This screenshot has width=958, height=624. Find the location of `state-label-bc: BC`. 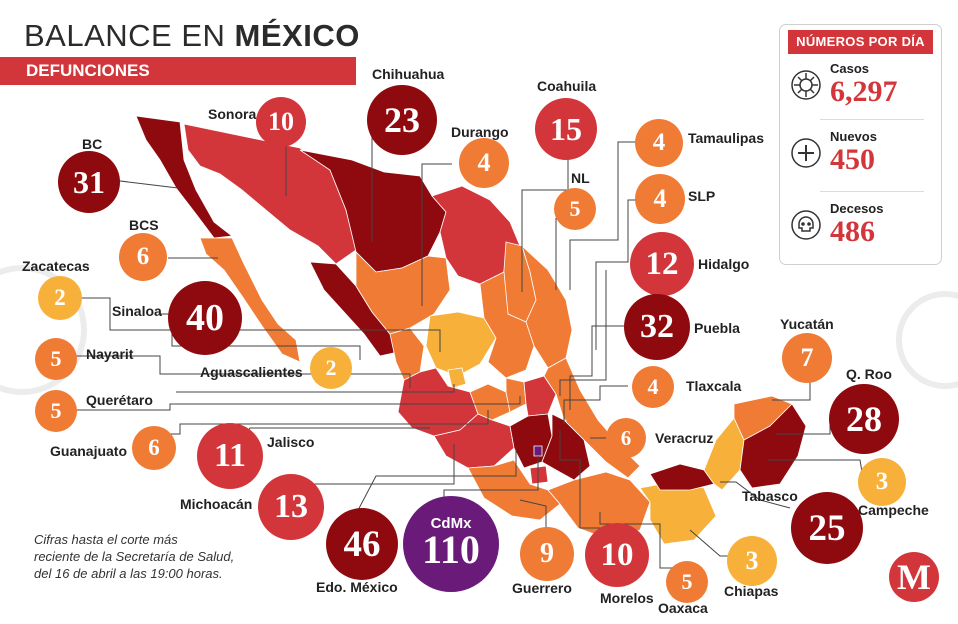

state-label-bc: BC is located at coordinates (92, 144).